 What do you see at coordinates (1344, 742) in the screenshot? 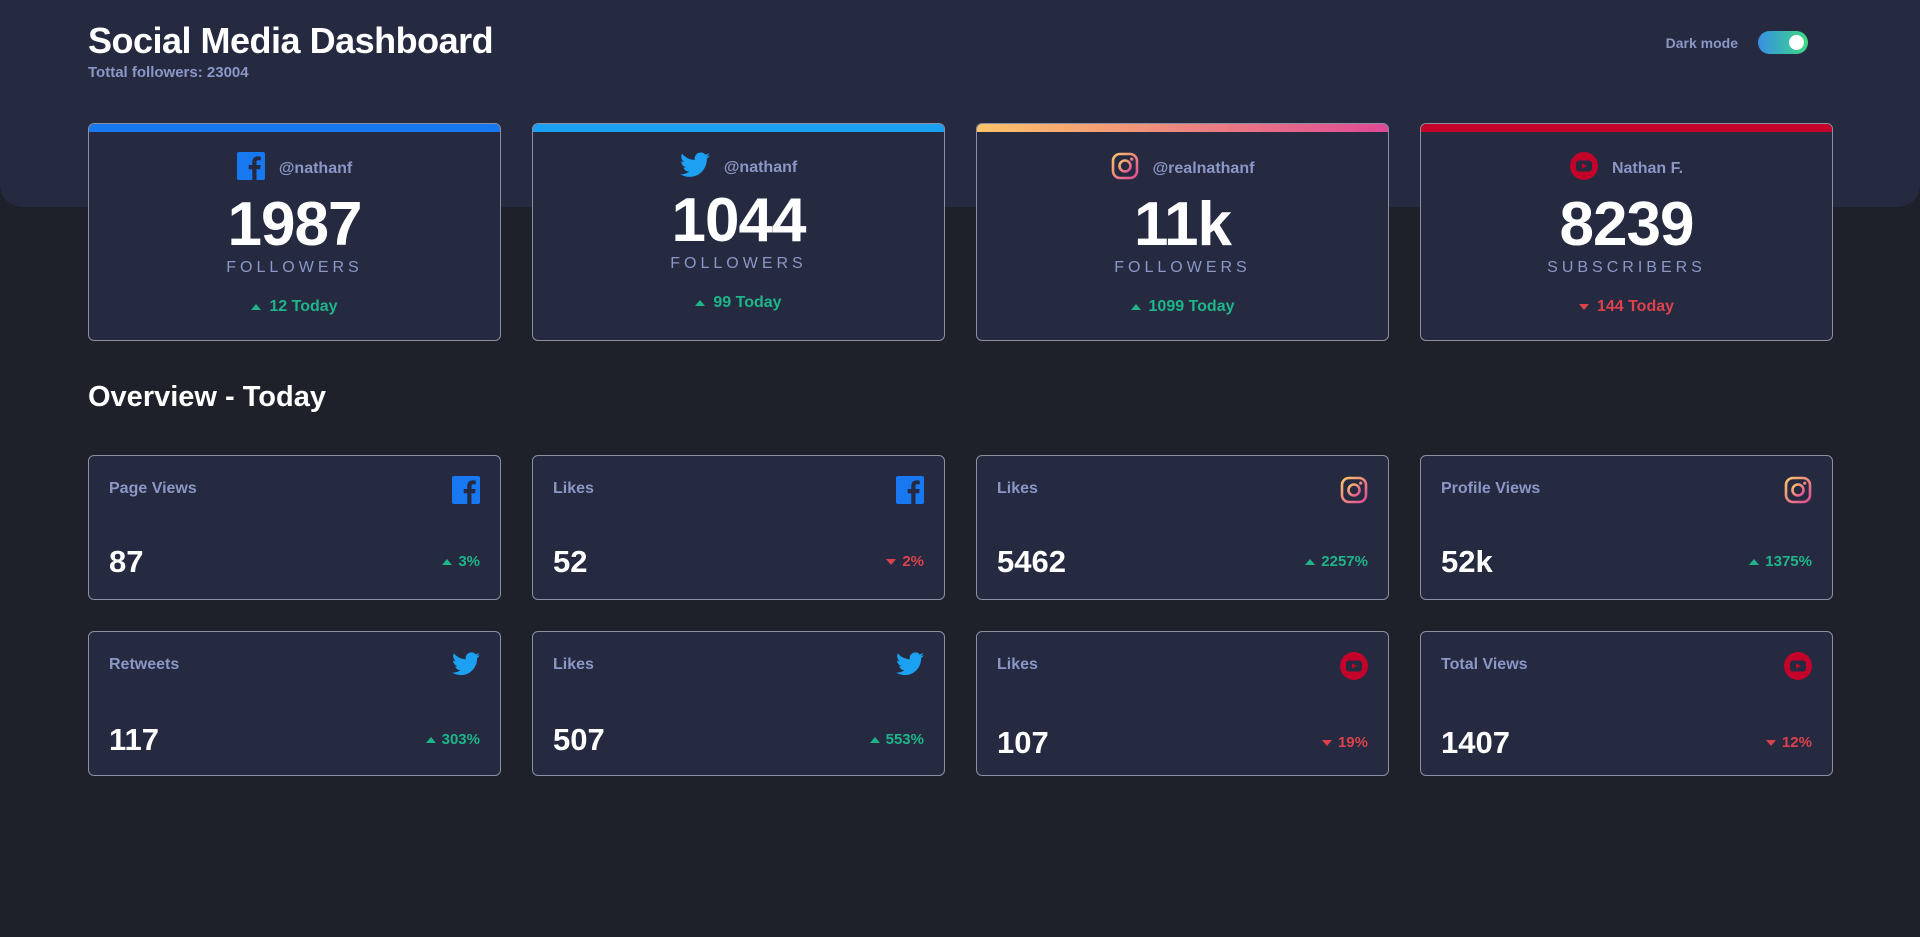
I see `metric-change: 19%` at bounding box center [1344, 742].